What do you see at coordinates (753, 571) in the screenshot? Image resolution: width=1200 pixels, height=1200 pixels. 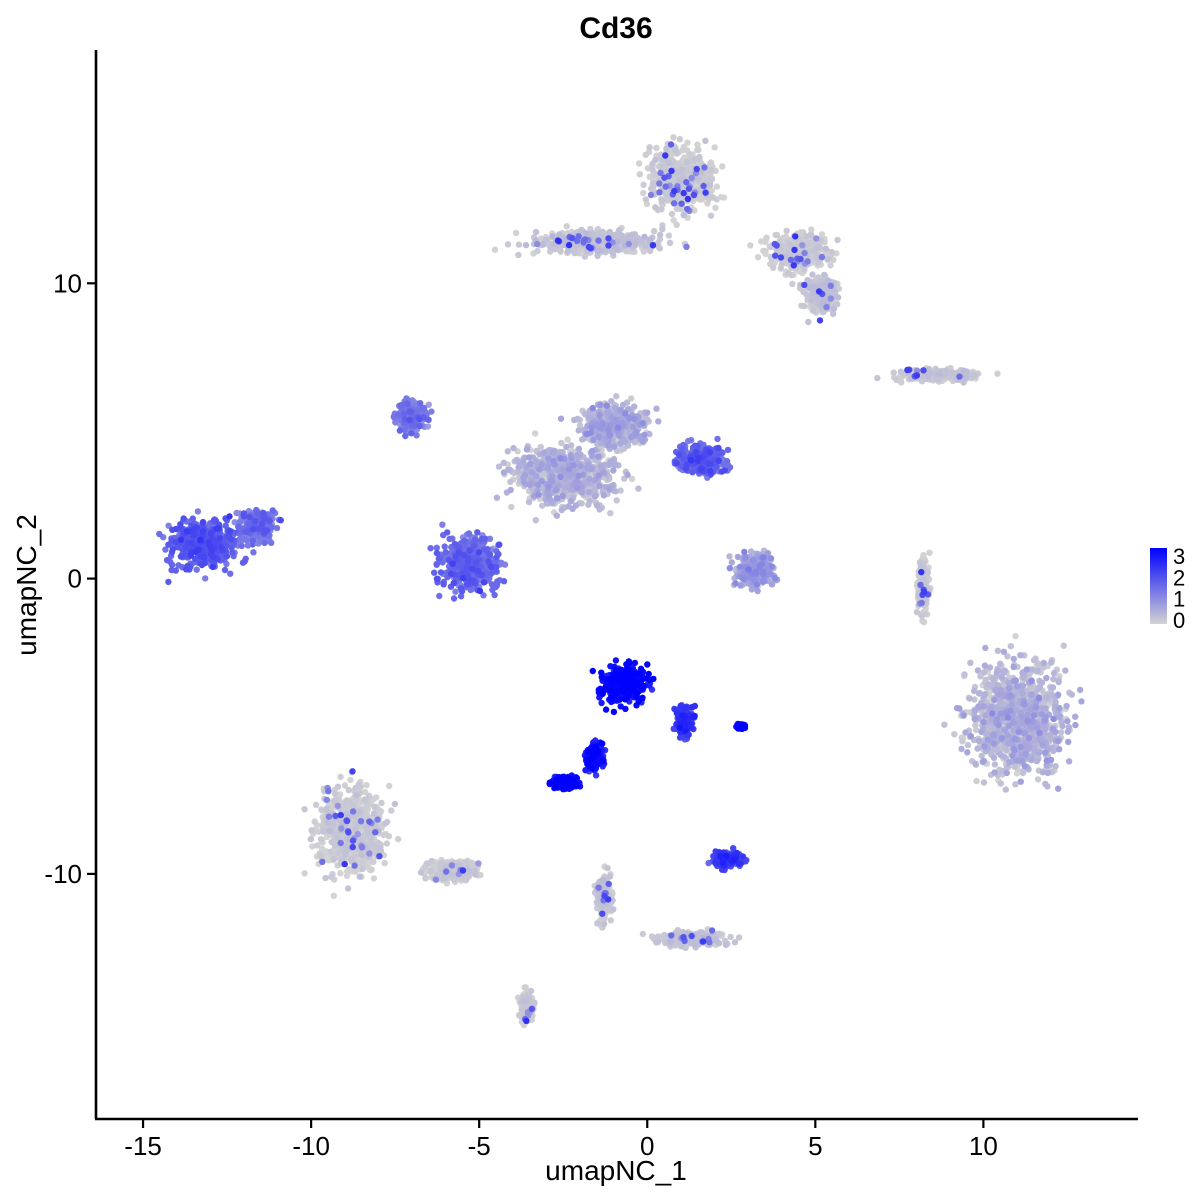 I see `cluster-right-small-mixed` at bounding box center [753, 571].